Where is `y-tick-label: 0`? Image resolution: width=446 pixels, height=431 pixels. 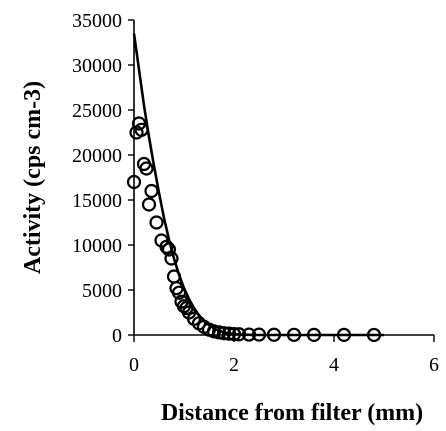
y-tick-label: 0 is located at coordinates (117, 336).